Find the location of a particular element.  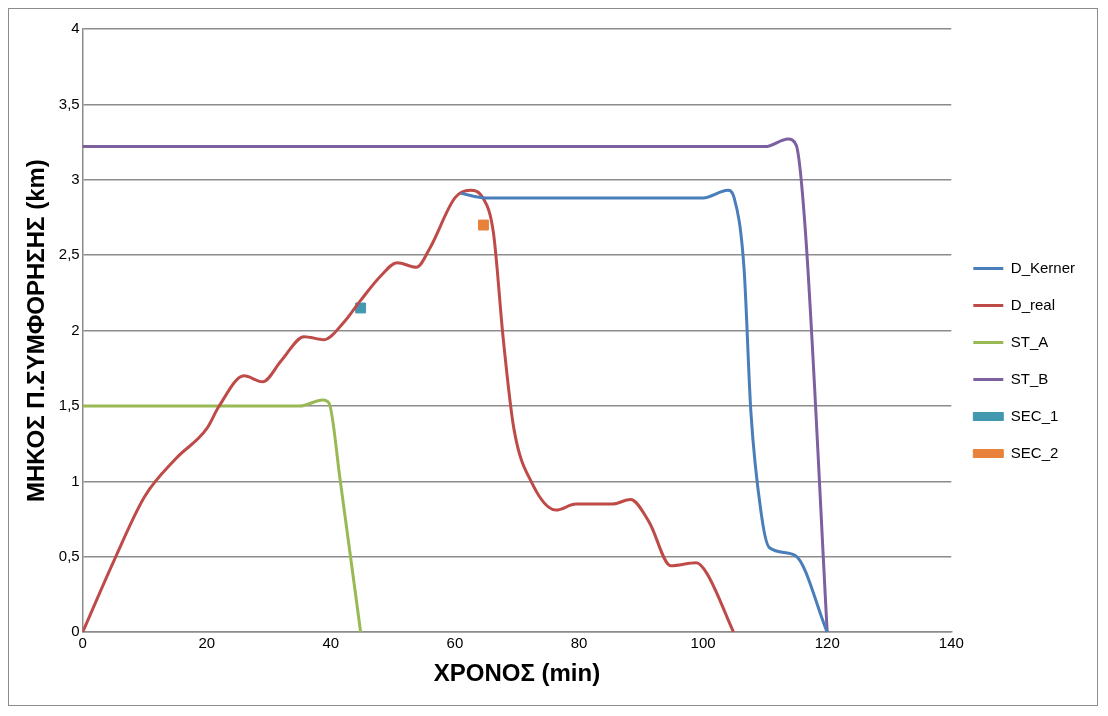

x-axis-title: ΧΡΟΝΟΣ (min) is located at coordinates (517, 673).